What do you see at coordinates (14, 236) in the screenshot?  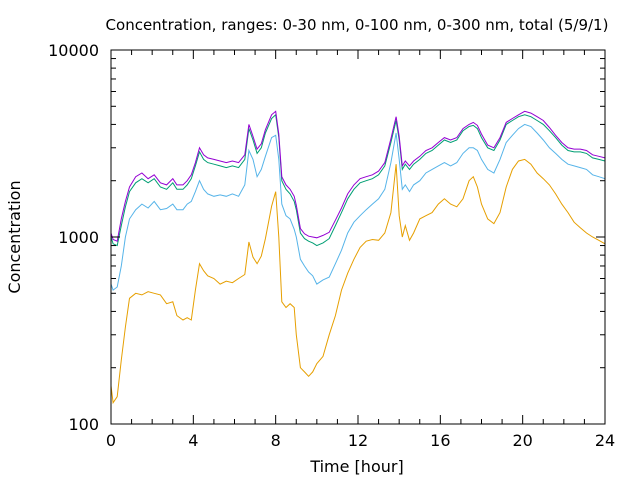 I see `y-axis-label: Concentration` at bounding box center [14, 236].